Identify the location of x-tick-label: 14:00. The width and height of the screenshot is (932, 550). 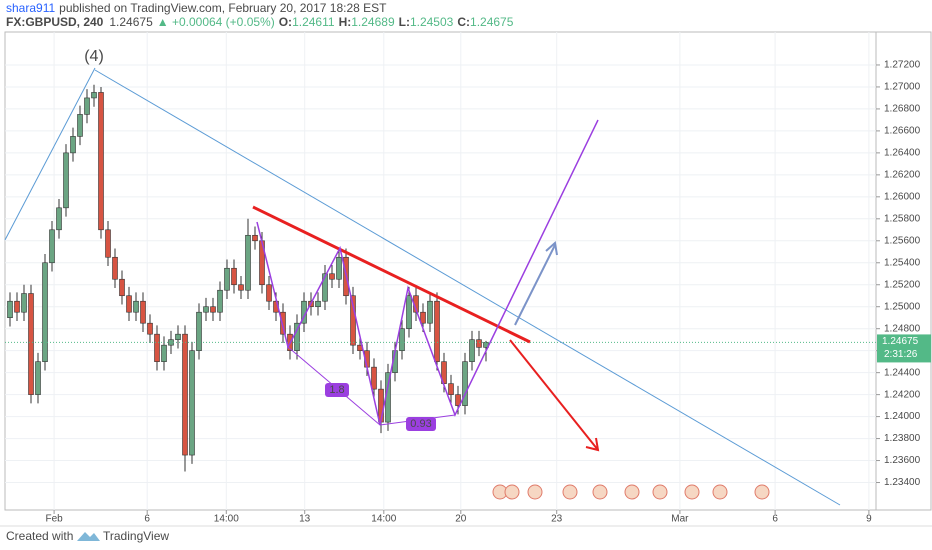
(383, 519).